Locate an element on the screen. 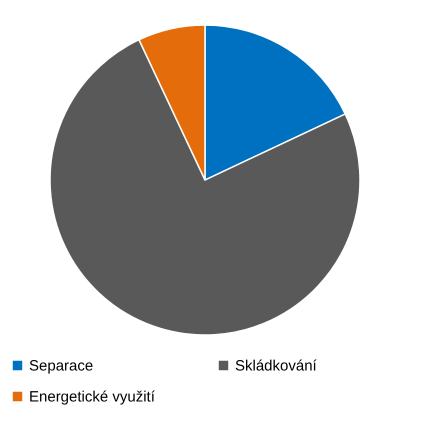 This screenshot has width=429, height=441. legend-label: Skládkování is located at coordinates (276, 366).